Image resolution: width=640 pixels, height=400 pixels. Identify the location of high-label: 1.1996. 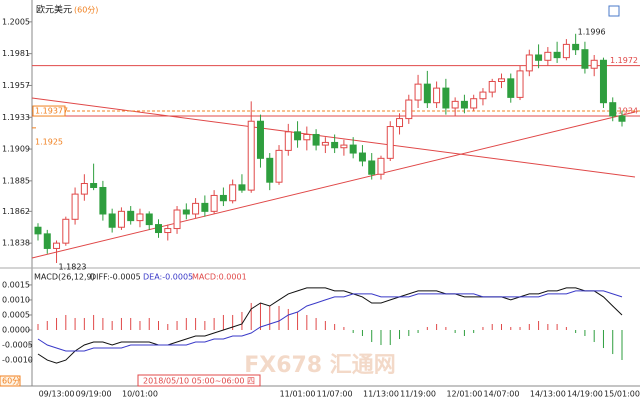
(592, 31).